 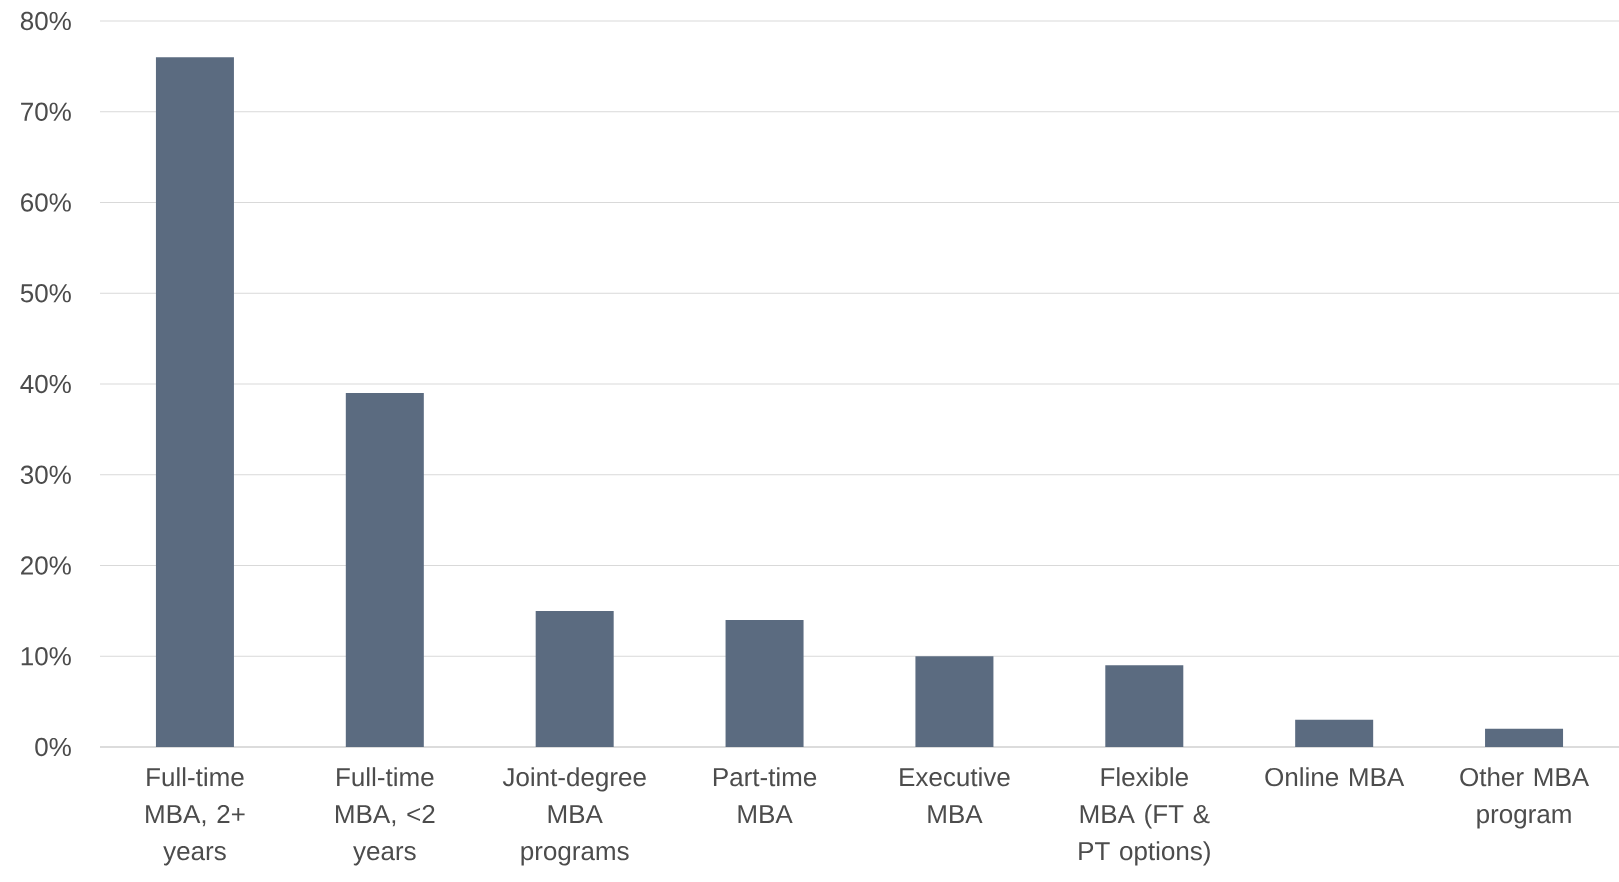 I want to click on x-tick-label: Executive MBA, so click(x=955, y=795).